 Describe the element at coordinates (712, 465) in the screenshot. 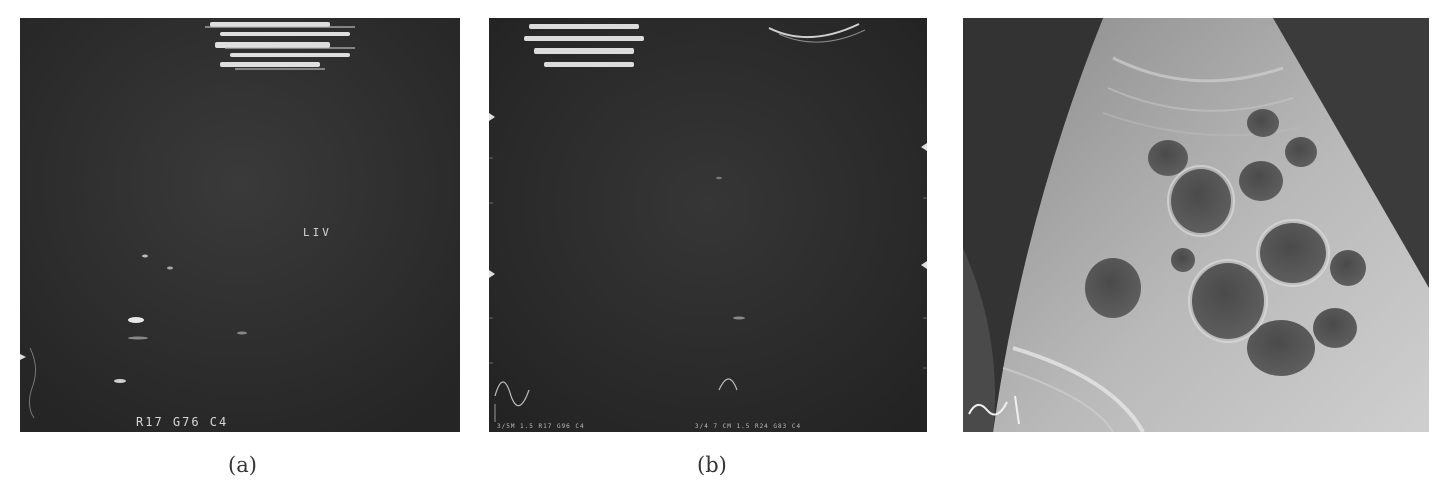

I see `caption-b: (b)` at that location.